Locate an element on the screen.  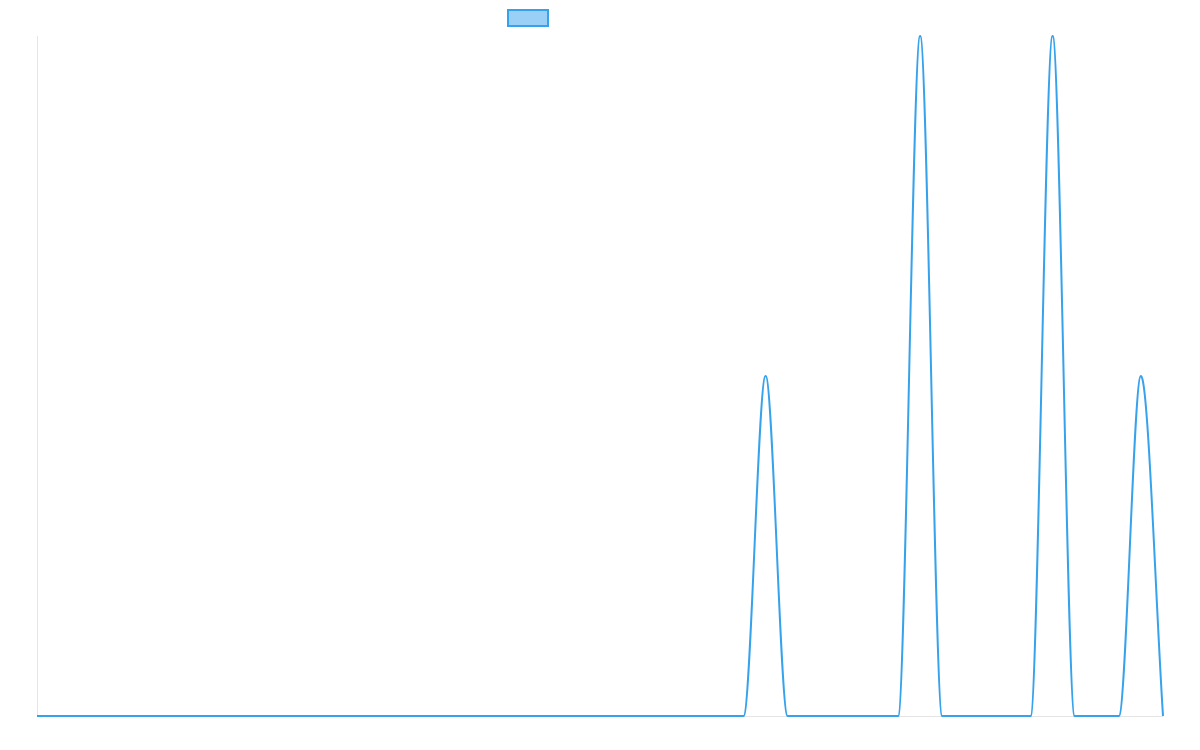
legend-swatch is located at coordinates (528, 18).